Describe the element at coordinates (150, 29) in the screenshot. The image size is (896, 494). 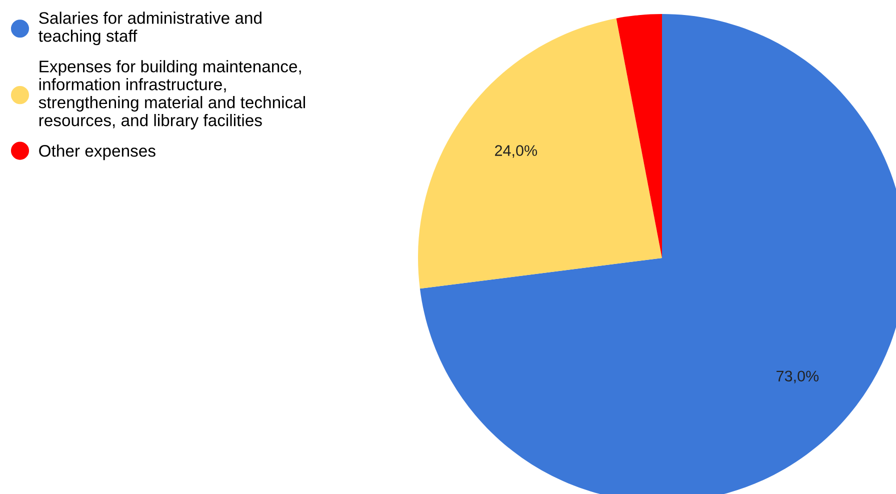
I see `legend-label: Salaries for administrative and teaching staff` at that location.